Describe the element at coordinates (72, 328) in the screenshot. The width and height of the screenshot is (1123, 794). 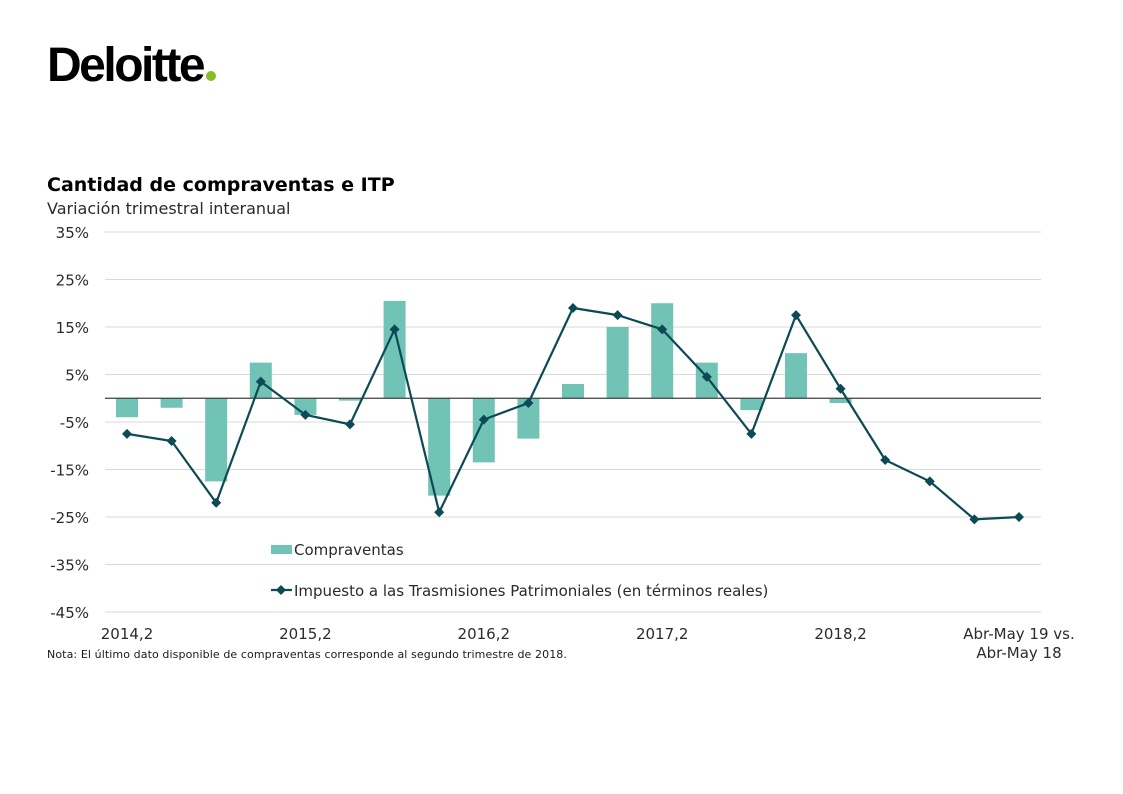
I see `y-tick-label: 15%` at that location.